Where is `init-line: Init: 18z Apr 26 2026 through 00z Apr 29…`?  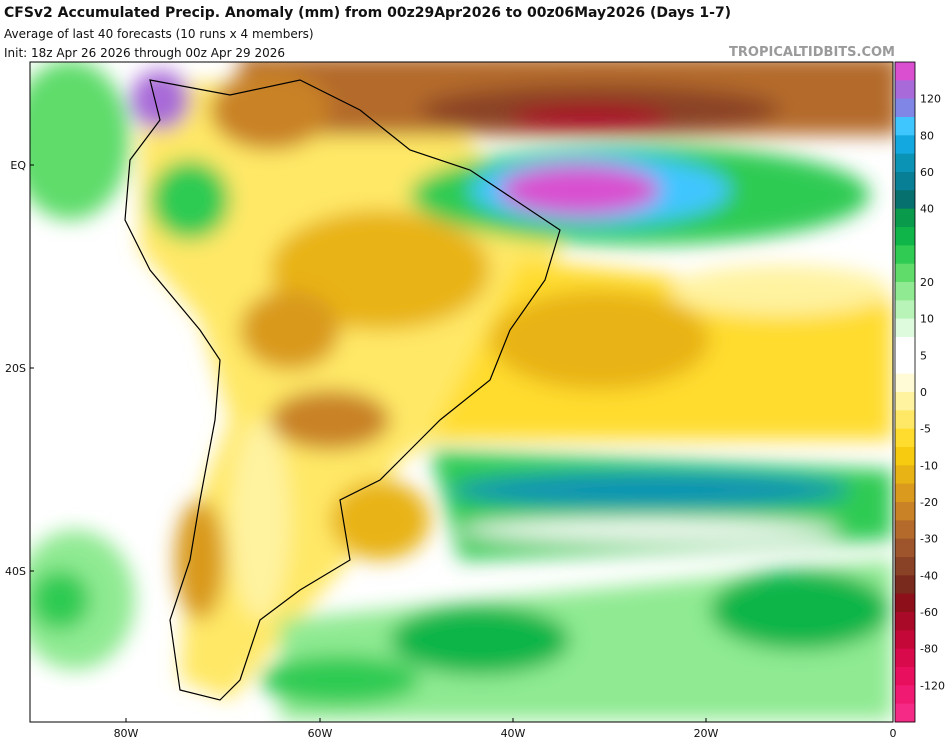
init-line: Init: 18z Apr 26 2026 through 00z Apr 29… is located at coordinates (144, 53).